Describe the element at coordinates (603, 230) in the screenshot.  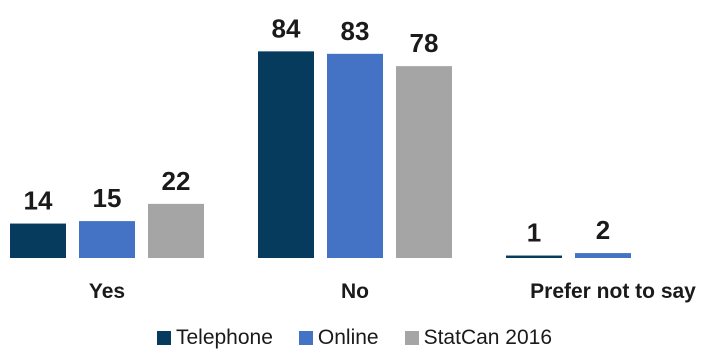
I see `value-label-prefer-not-to-say-online: 2` at that location.